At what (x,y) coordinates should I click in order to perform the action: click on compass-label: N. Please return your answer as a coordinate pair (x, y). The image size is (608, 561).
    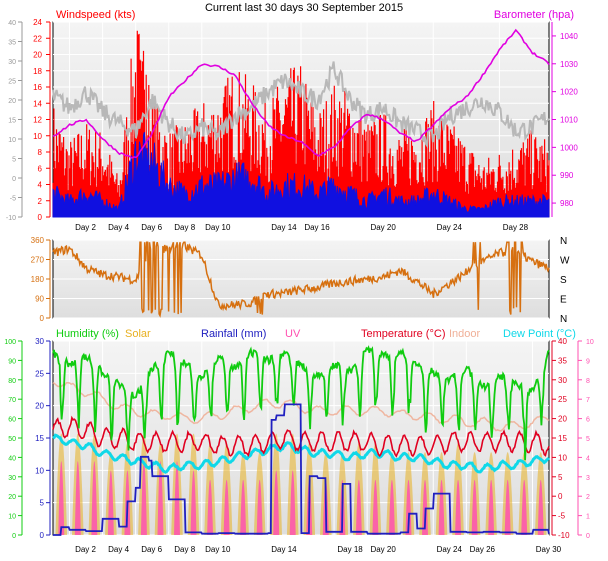
    Looking at the image, I should click on (563, 319).